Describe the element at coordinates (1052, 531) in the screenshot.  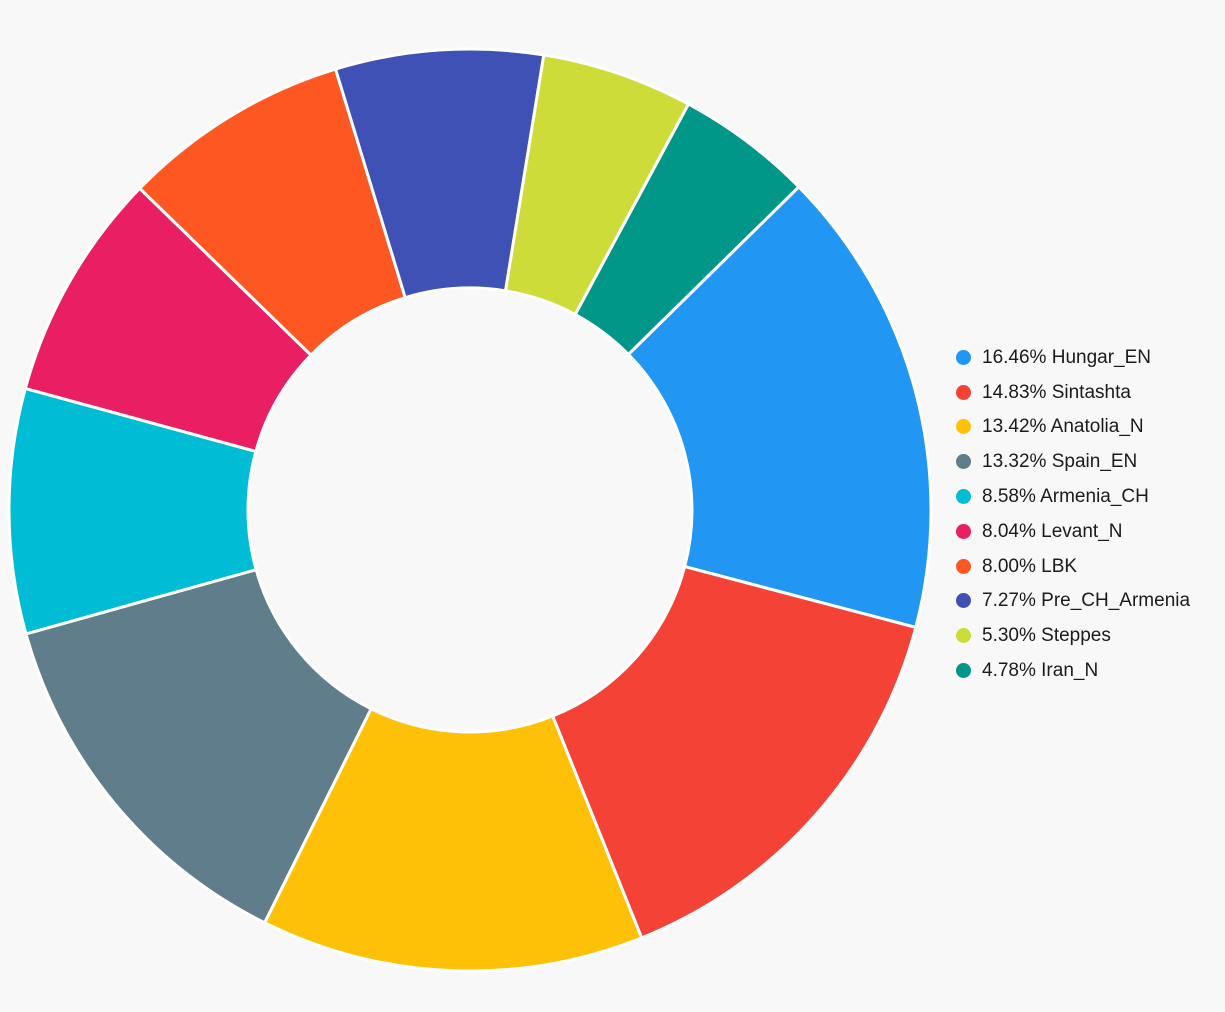
I see `legend-label: 8.04% Levant_N` at that location.